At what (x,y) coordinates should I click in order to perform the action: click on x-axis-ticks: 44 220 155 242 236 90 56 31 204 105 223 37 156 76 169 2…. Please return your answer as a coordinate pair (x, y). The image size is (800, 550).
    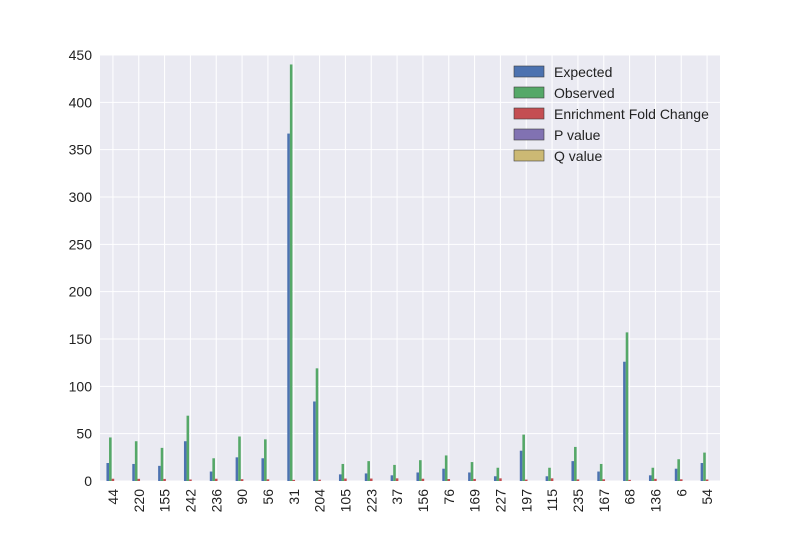
    Looking at the image, I should click on (410, 501).